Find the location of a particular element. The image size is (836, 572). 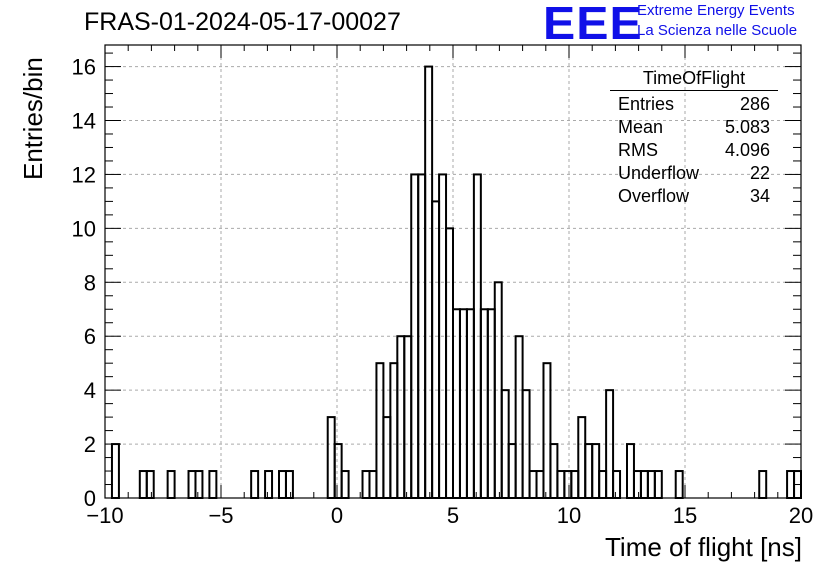

stats-title: TimeOfFlight is located at coordinates (694, 79).